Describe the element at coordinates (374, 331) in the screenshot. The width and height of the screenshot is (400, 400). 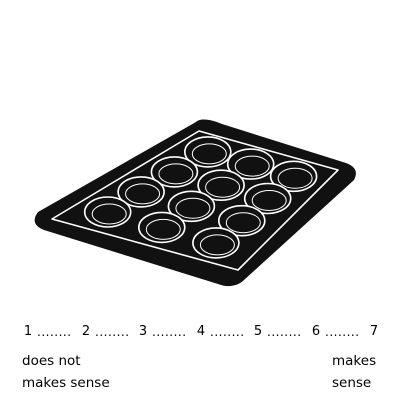
I see `scale-point-7: 7` at that location.